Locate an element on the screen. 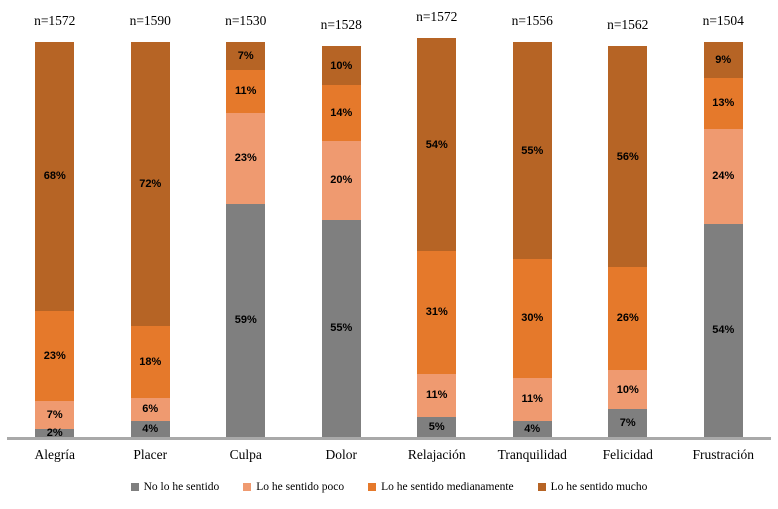 Image resolution: width=778 pixels, height=509 pixels. category-label-dolor: Dolor is located at coordinates (341, 454).